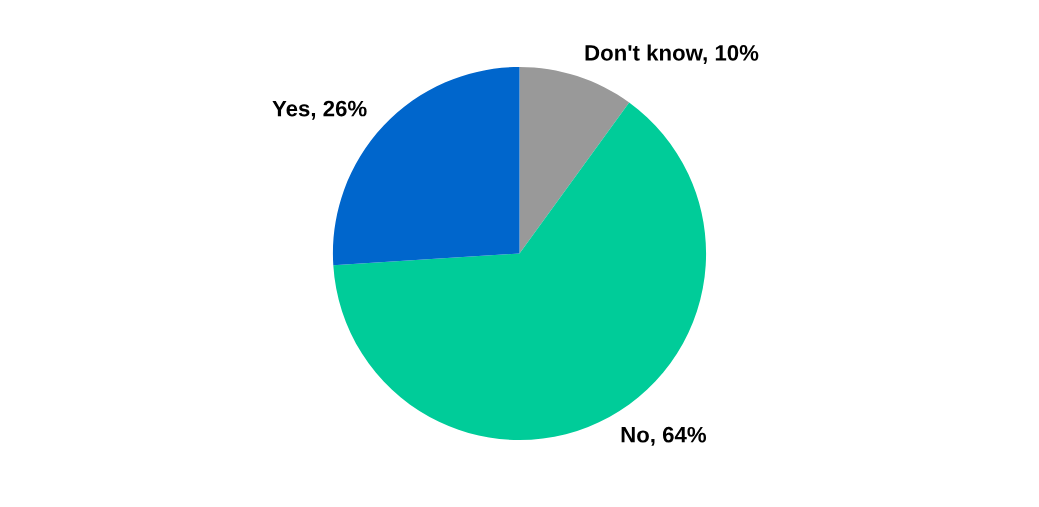 Image resolution: width=1039 pixels, height=507 pixels. I want to click on slice-label: Don't know, 10%, so click(672, 54).